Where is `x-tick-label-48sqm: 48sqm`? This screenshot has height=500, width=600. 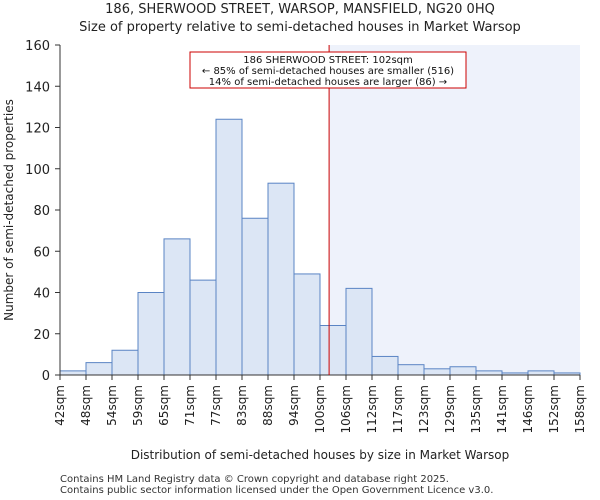 x-tick-label-48sqm: 48sqm is located at coordinates (86, 405).